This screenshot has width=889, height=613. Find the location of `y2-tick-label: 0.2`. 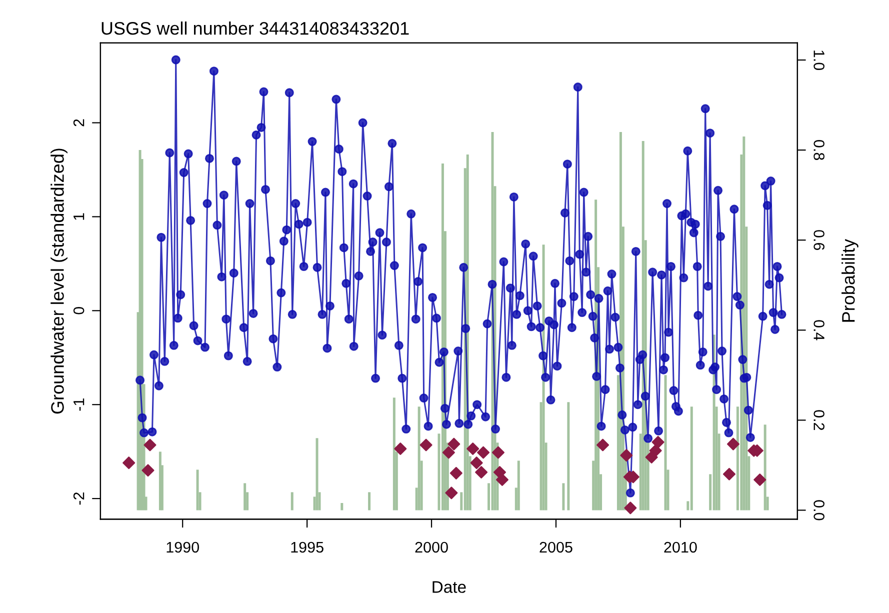

y2-tick-label: 0.2 is located at coordinates (819, 420).